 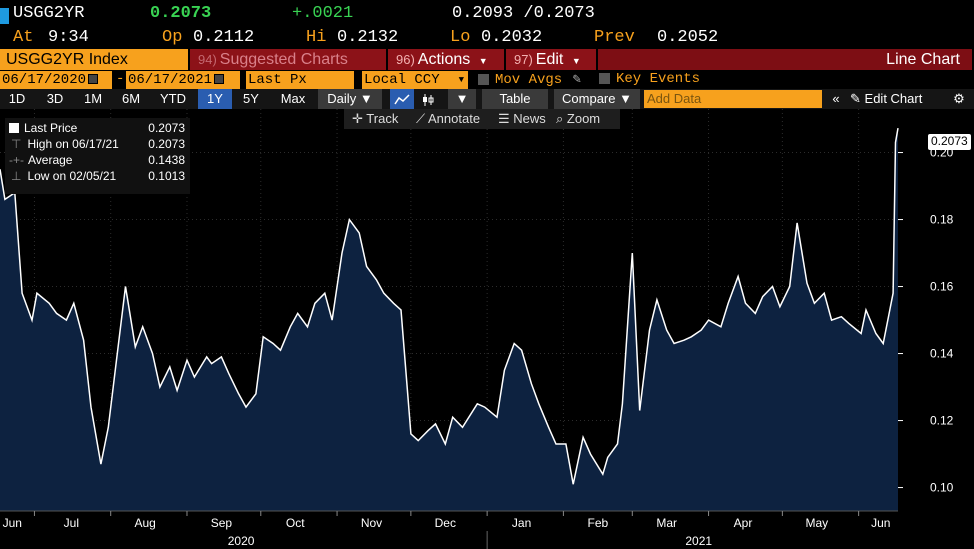 I want to click on legend-low: ⊥ Low on 02/05/21 0.1013, so click(x=98, y=176).